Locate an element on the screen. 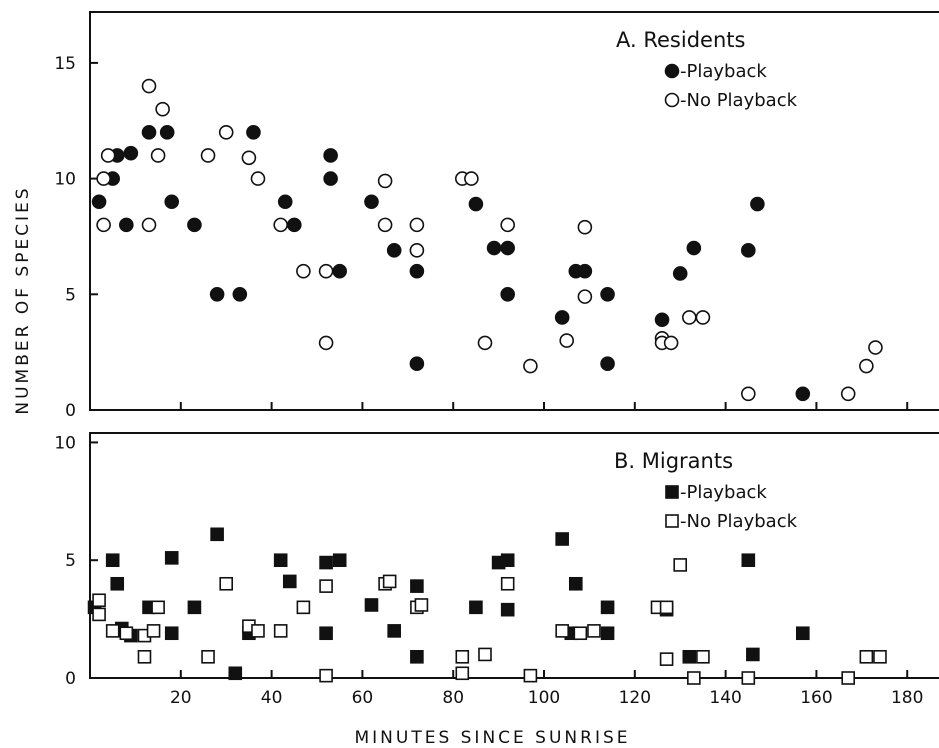 The height and width of the screenshot is (748, 939). residents-legend-playback-marker is located at coordinates (672, 71).